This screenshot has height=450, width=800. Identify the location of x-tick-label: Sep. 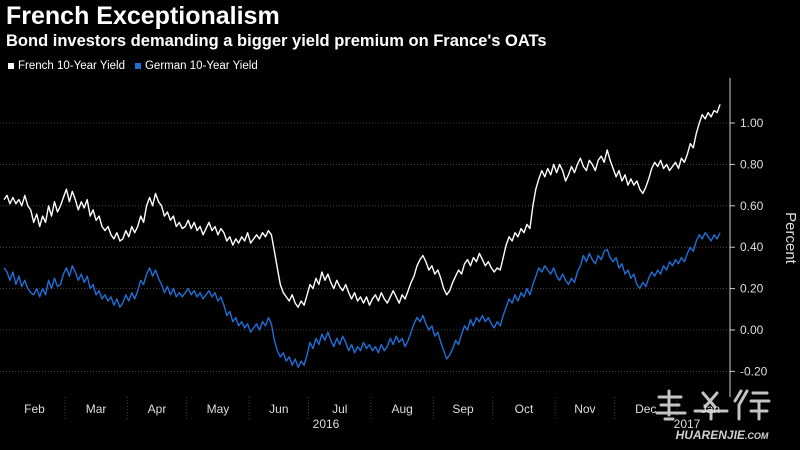
(463, 409).